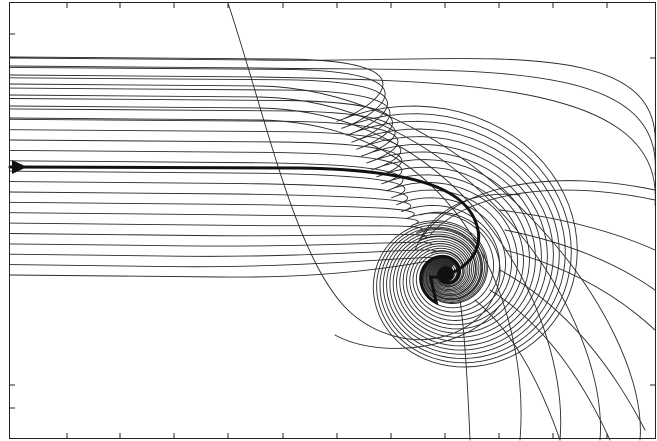  What do you see at coordinates (446, 274) in the screenshot?
I see `fixed-point-marker` at bounding box center [446, 274].